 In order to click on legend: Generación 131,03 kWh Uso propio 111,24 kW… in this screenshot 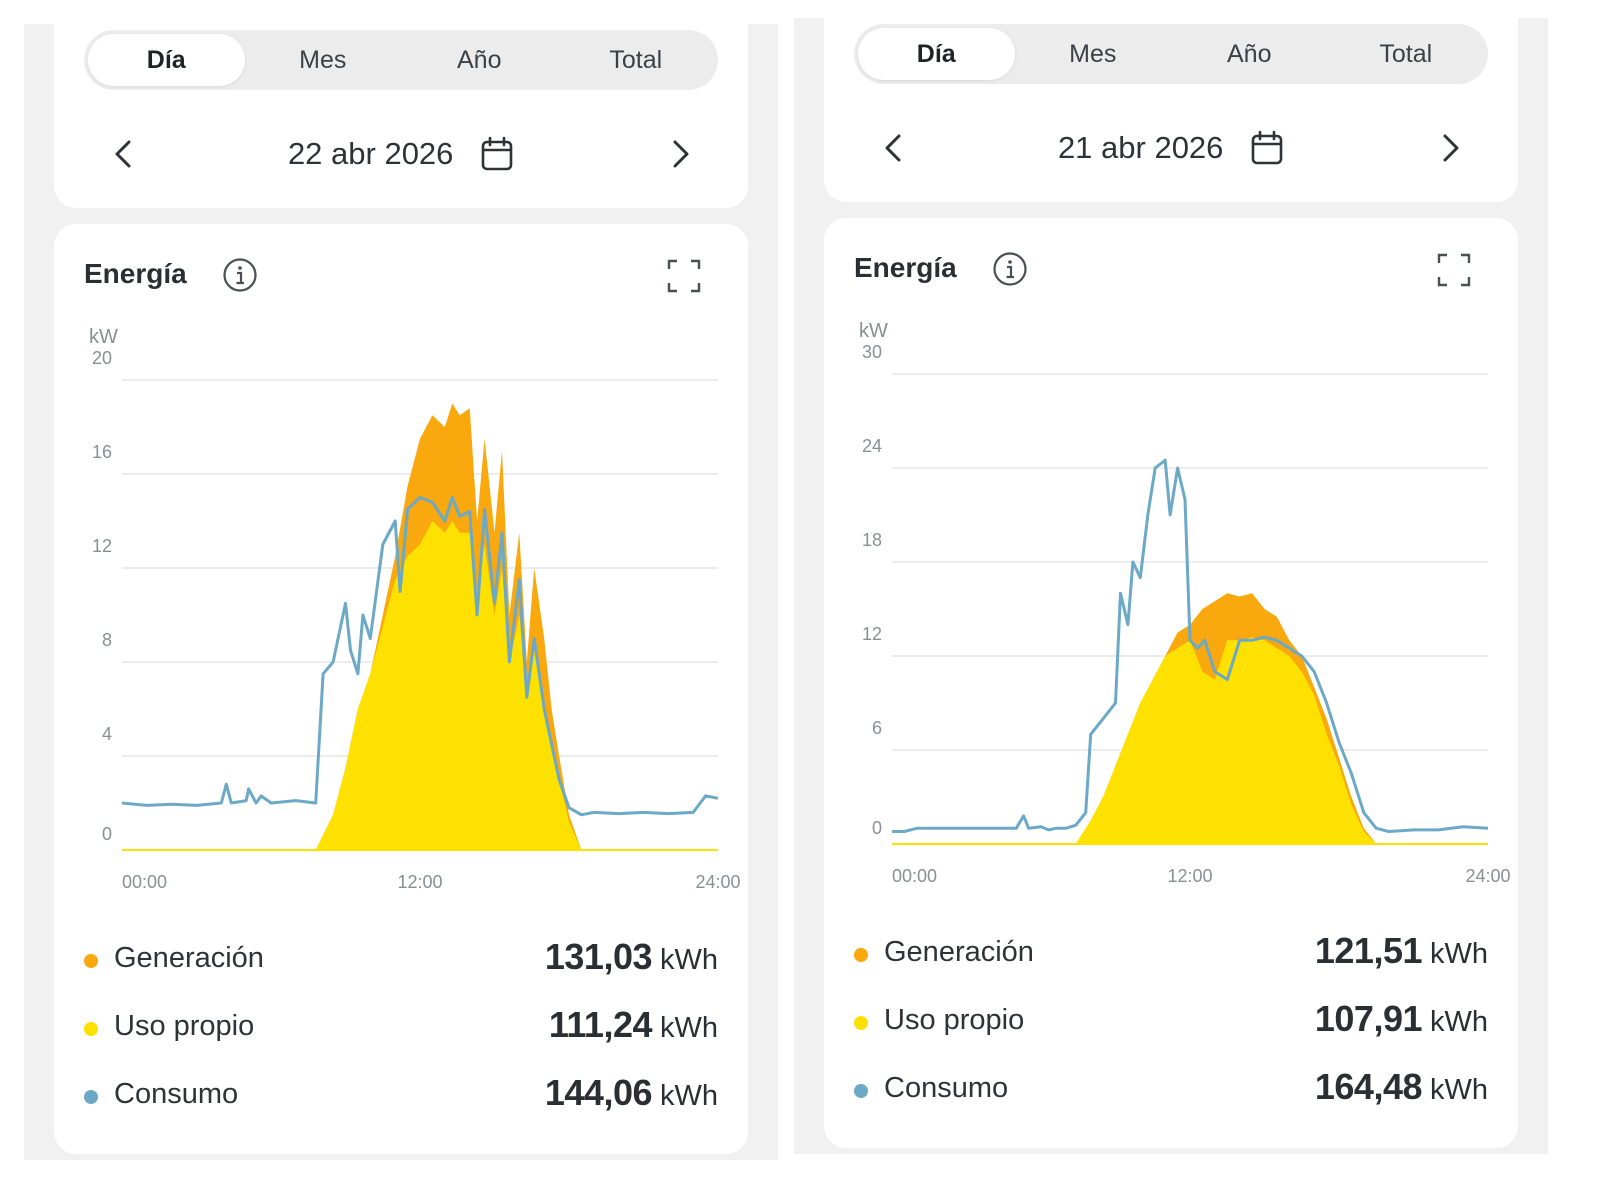, I will do `click(401, 1032)`.